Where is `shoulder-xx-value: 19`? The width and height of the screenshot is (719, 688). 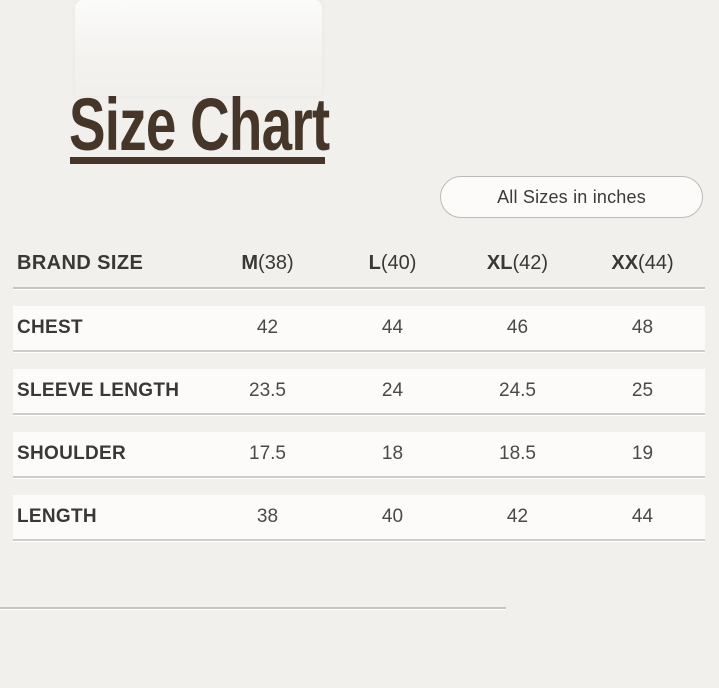 shoulder-xx-value: 19 is located at coordinates (642, 453).